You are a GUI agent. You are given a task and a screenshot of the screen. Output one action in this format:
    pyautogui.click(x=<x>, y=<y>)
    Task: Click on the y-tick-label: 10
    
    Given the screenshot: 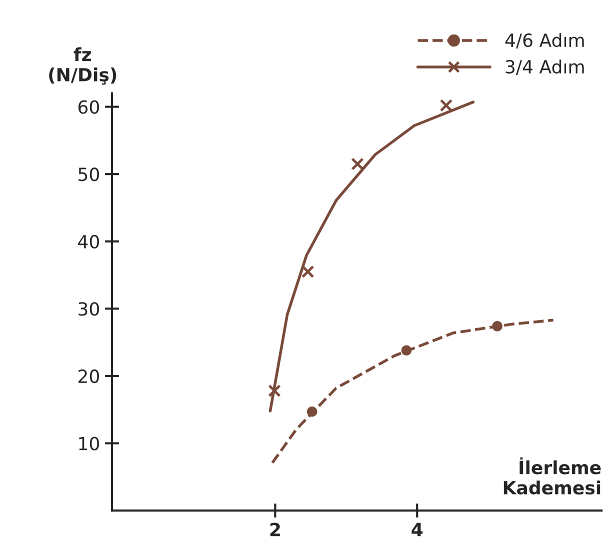 What is the action you would take?
    pyautogui.click(x=89, y=443)
    